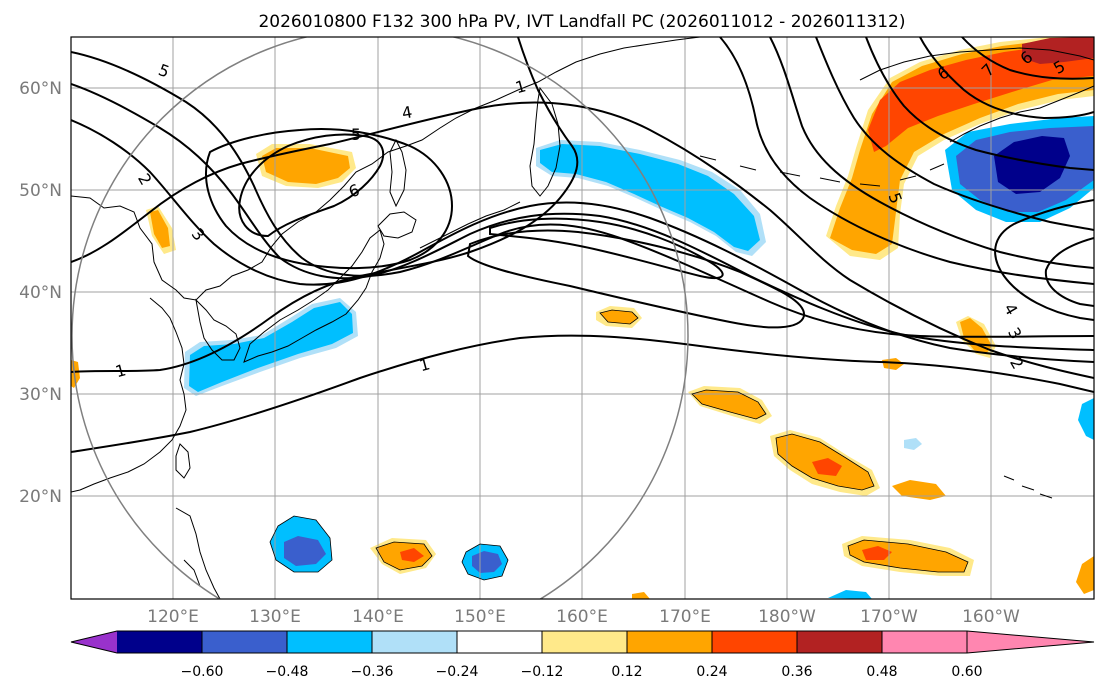 Image resolution: width=1105 pixels, height=696 pixels. I want to click on contour-label-3: 5, so click(356, 134).